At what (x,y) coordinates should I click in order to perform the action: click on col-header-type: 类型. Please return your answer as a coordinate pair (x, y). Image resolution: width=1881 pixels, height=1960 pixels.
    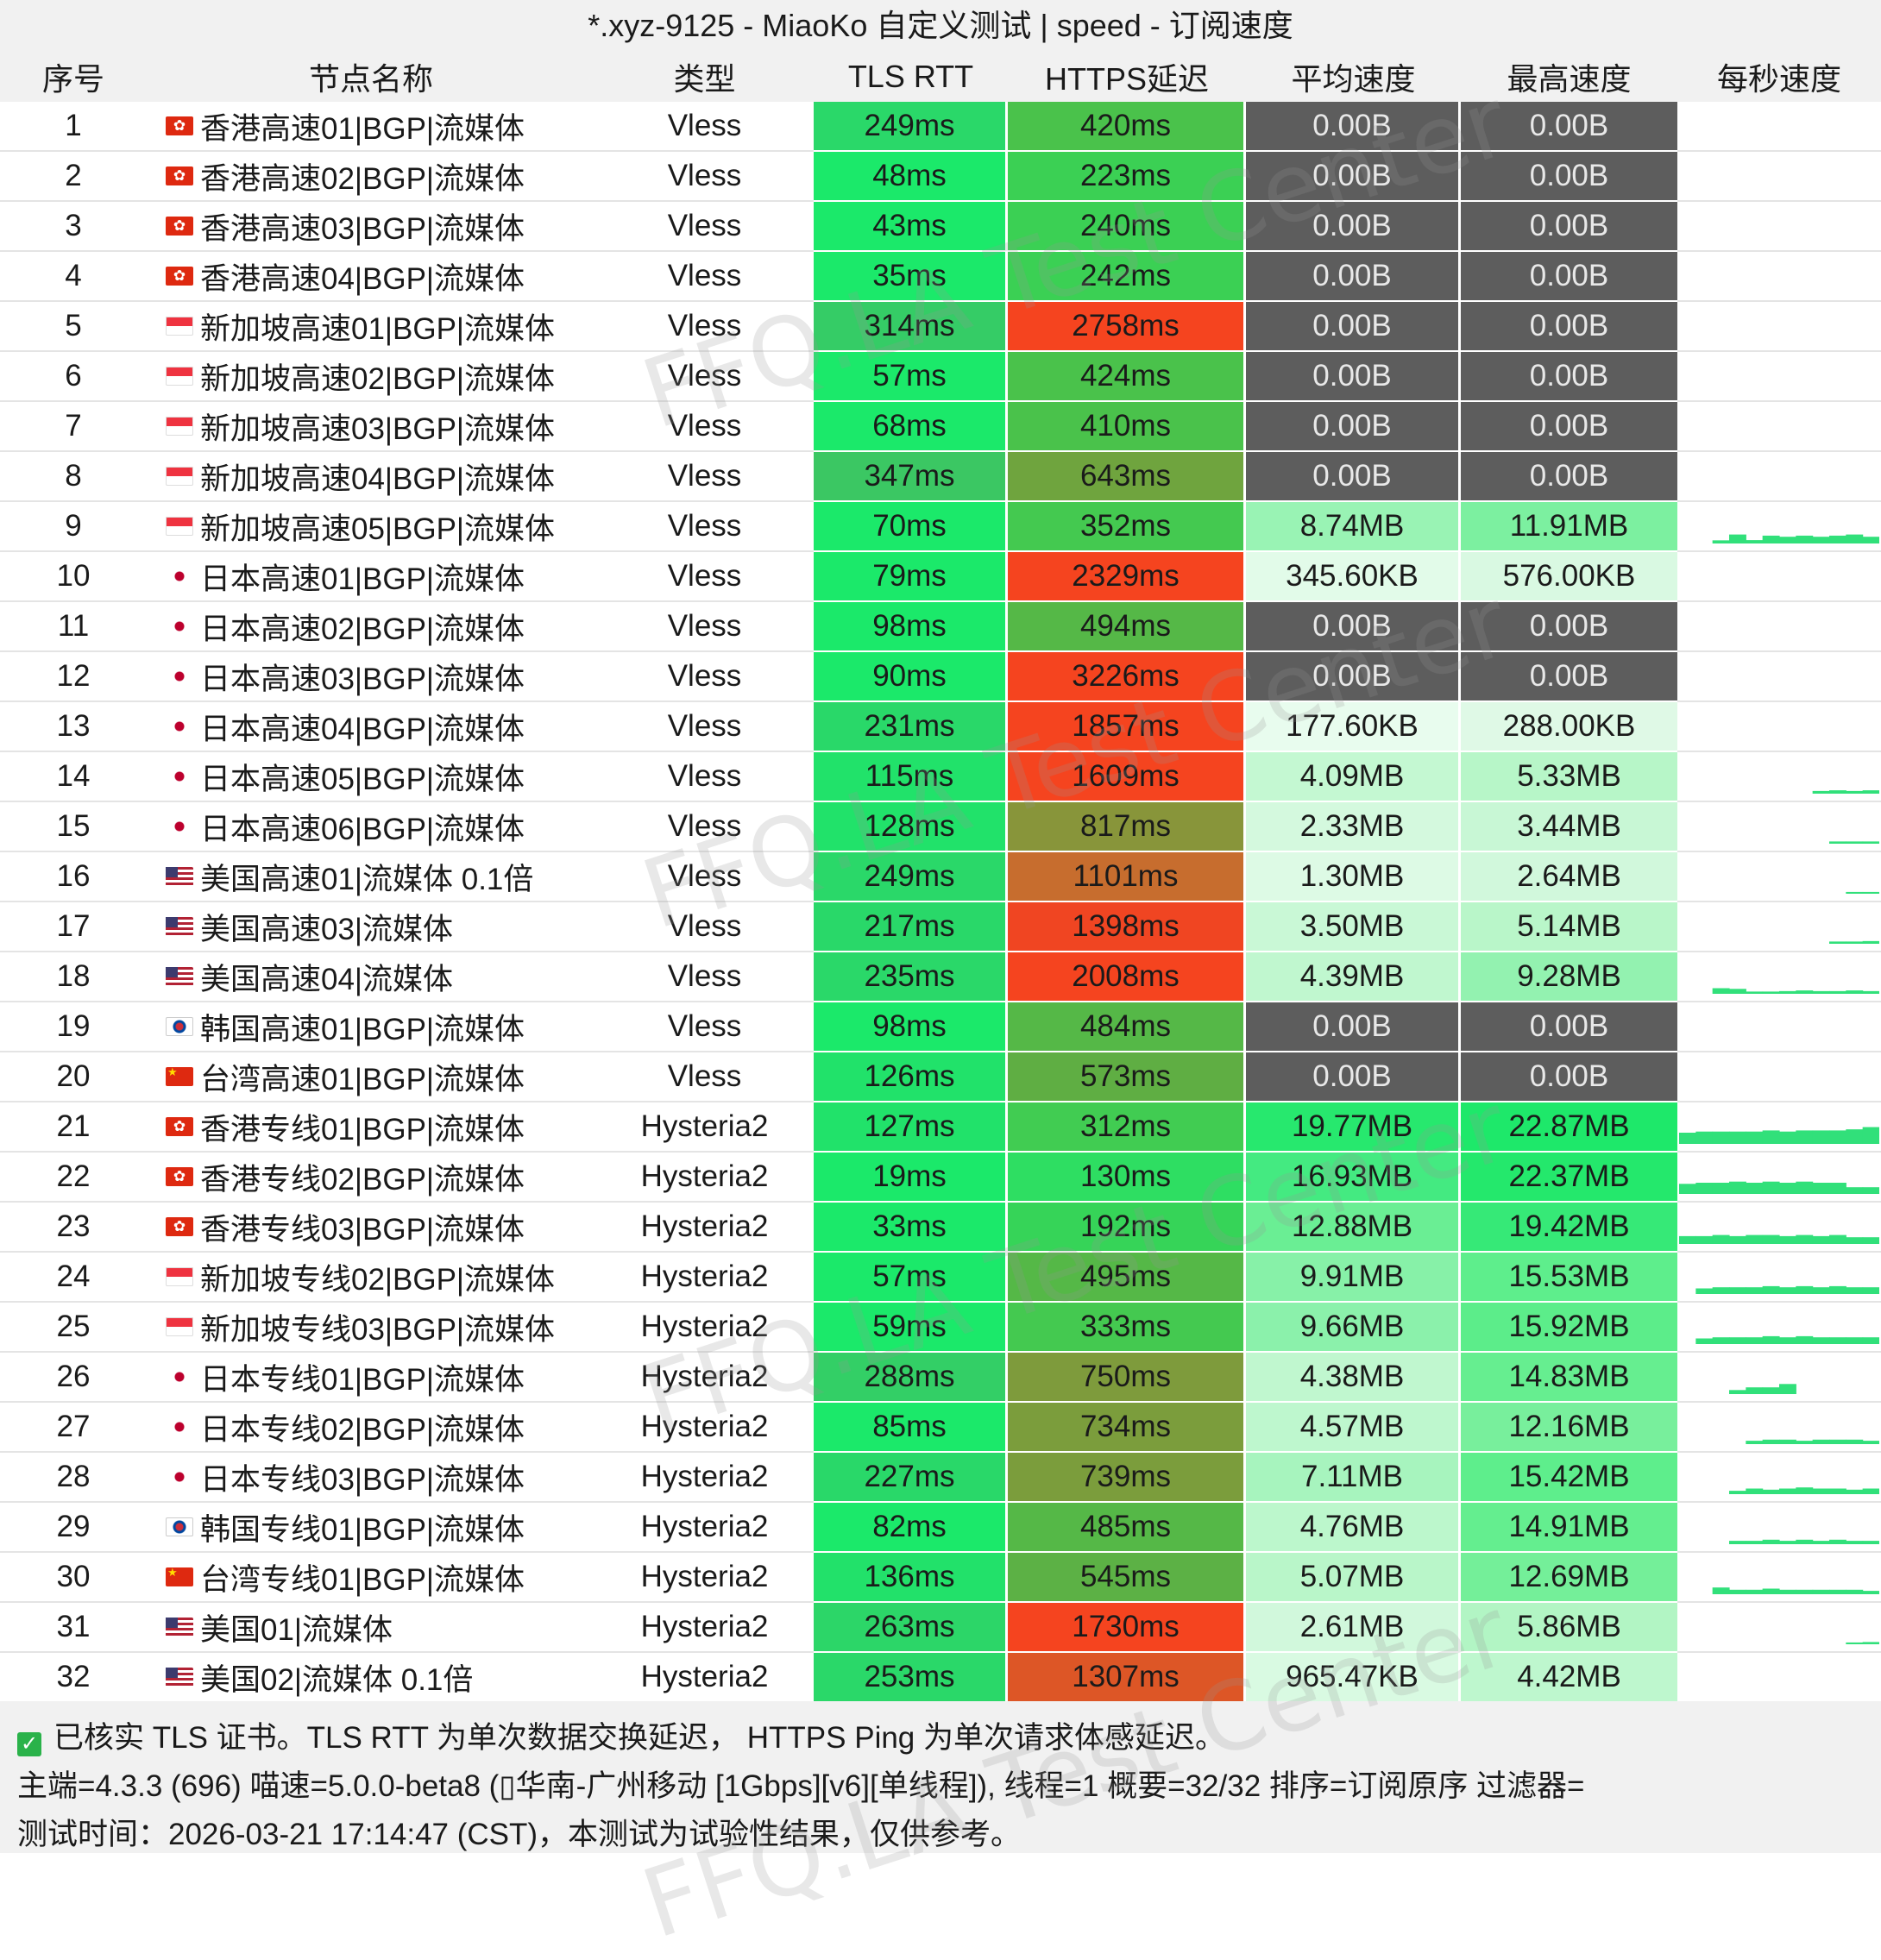
    Looking at the image, I should click on (705, 77).